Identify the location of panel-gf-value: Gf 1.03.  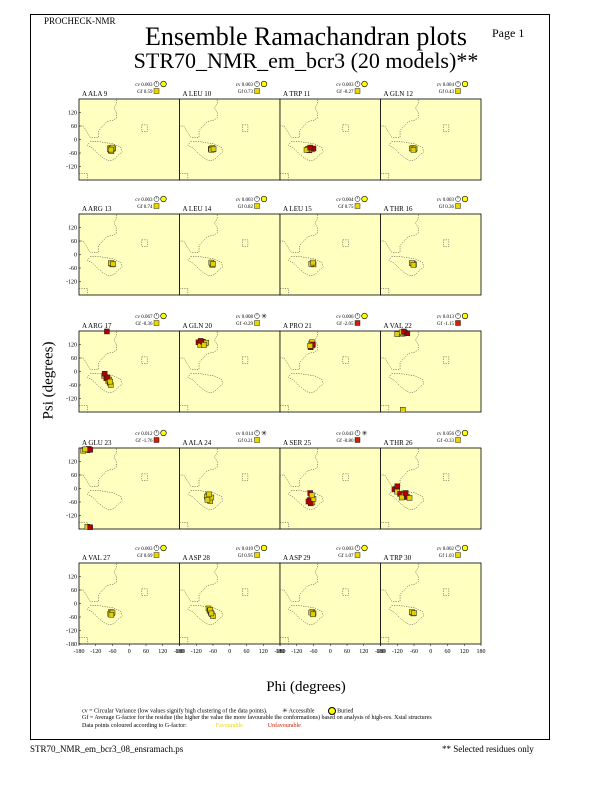
(447, 556).